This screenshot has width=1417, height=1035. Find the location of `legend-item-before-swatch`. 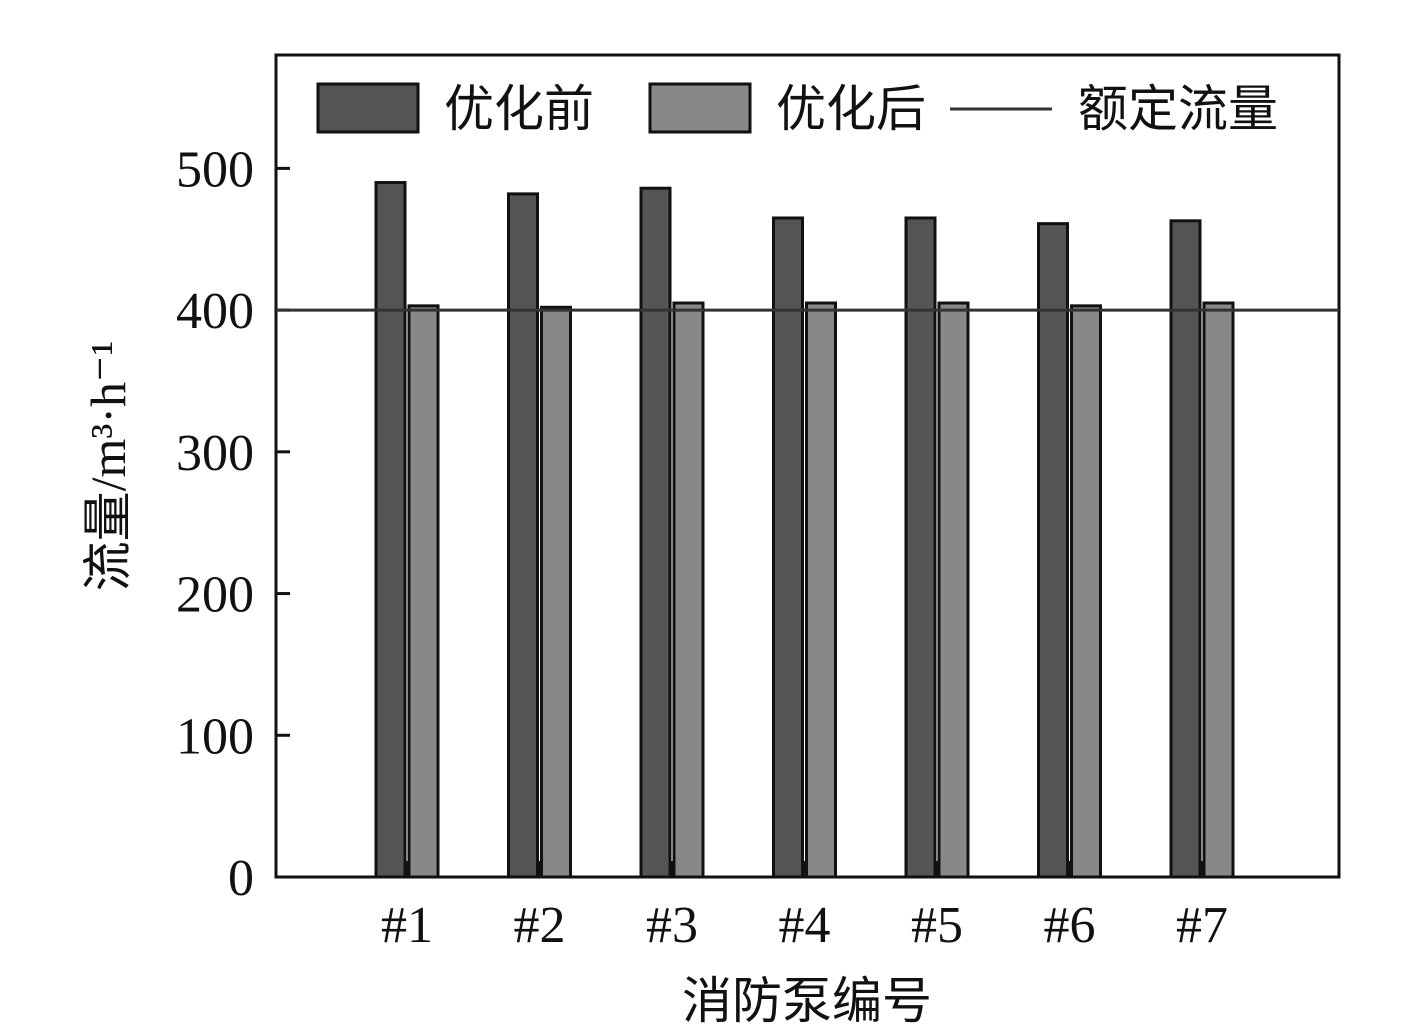

legend-item-before-swatch is located at coordinates (368, 108).